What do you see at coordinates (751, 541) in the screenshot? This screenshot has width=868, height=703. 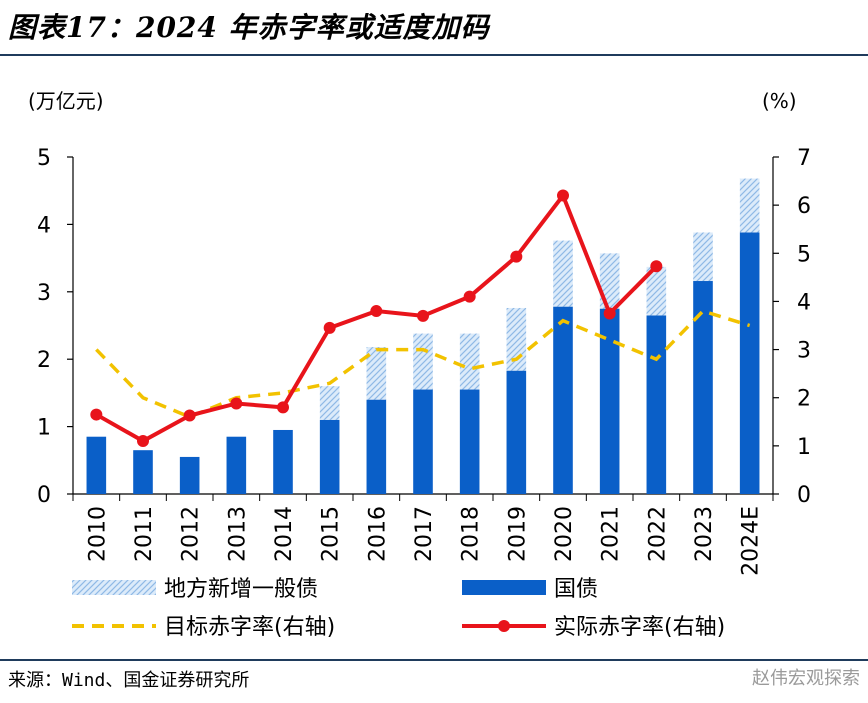 I see `x-tick-label: 2024E` at bounding box center [751, 541].